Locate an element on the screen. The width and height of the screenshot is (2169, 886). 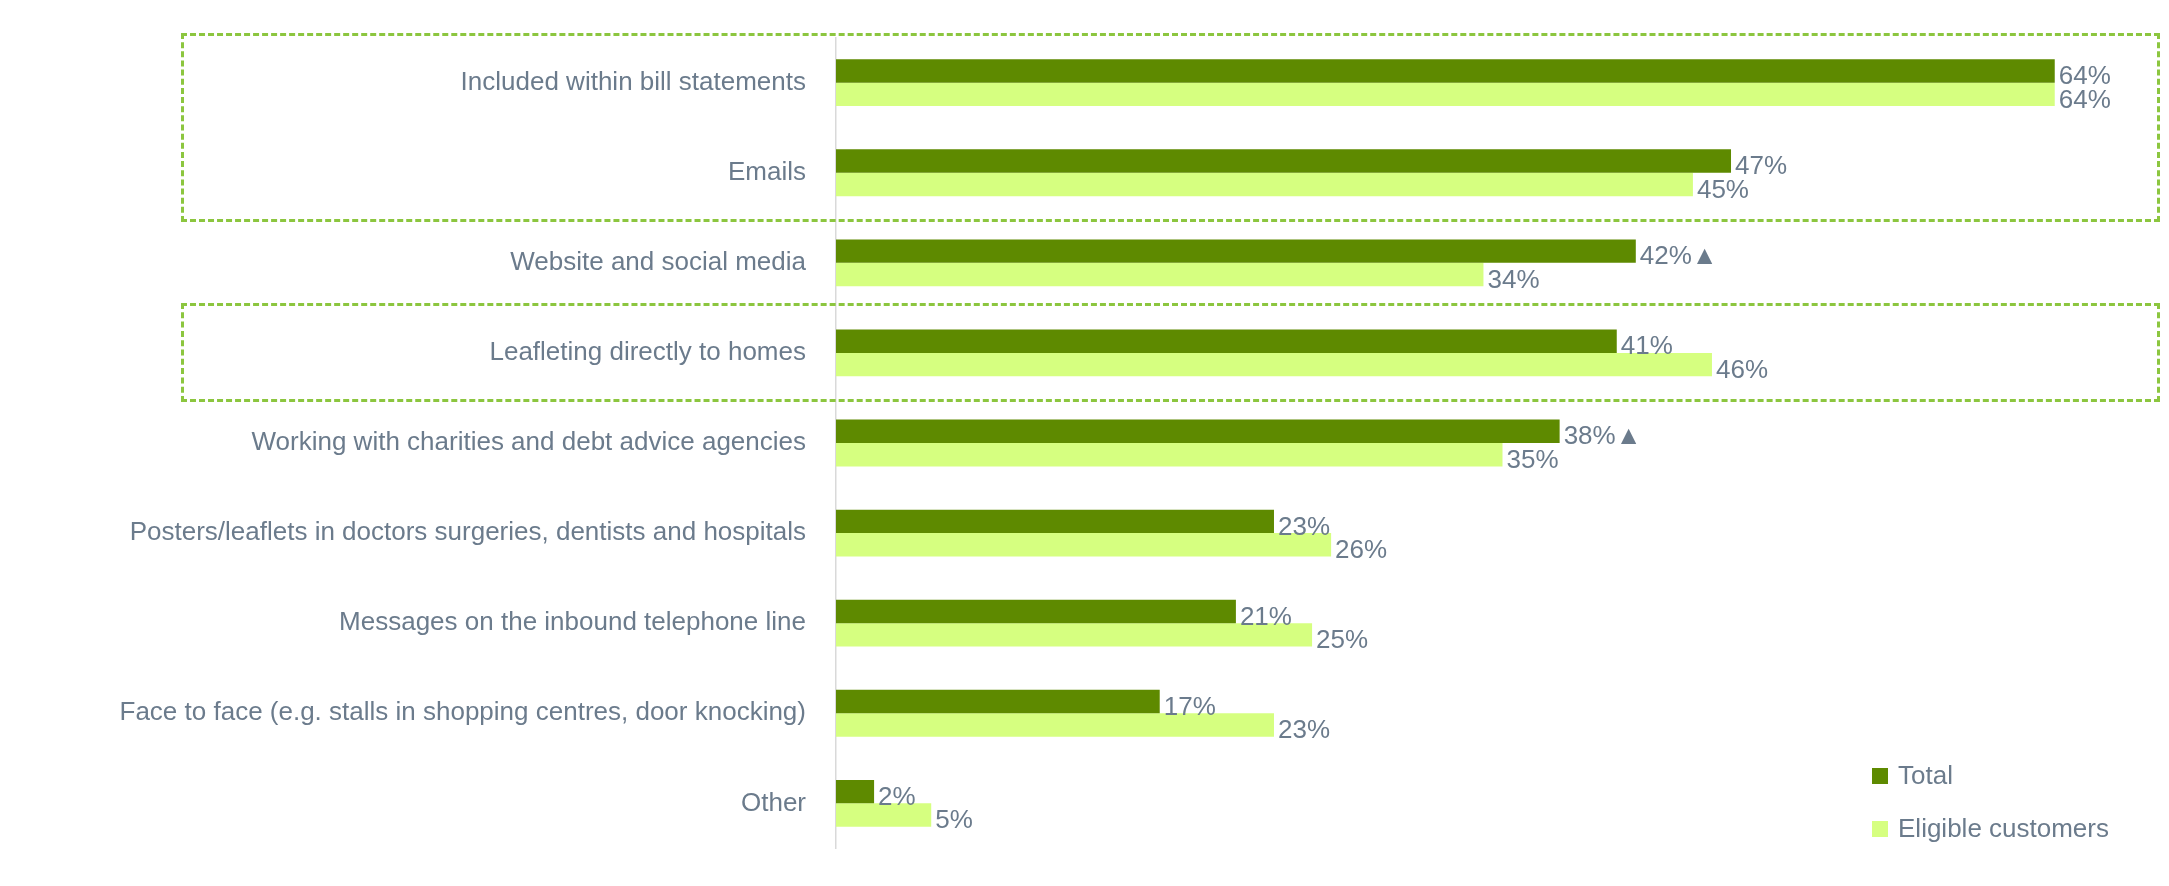
legend-label: Eligible customers is located at coordinates (2003, 828).